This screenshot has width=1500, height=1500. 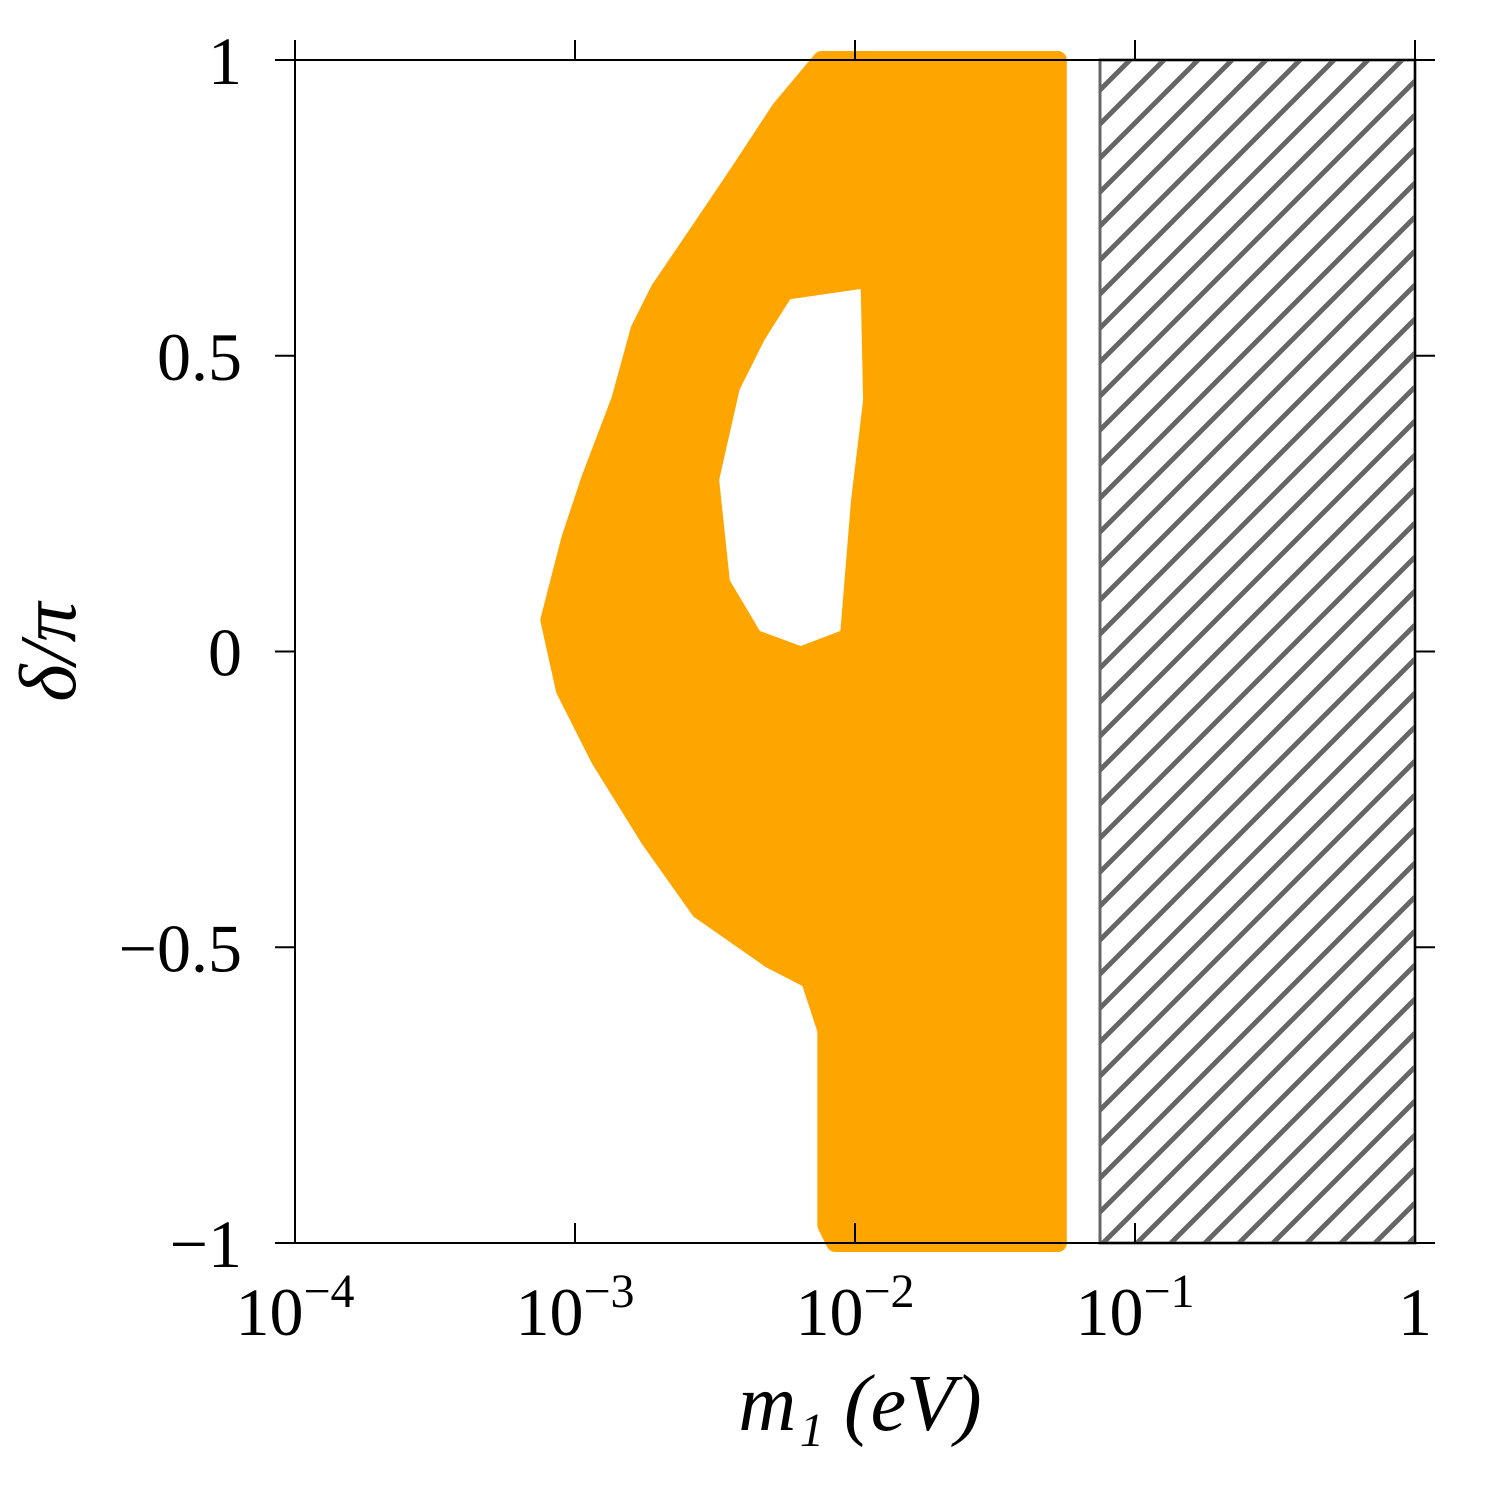 What do you see at coordinates (859, 1404) in the screenshot?
I see `x-axis-label: m₁ (eV)` at bounding box center [859, 1404].